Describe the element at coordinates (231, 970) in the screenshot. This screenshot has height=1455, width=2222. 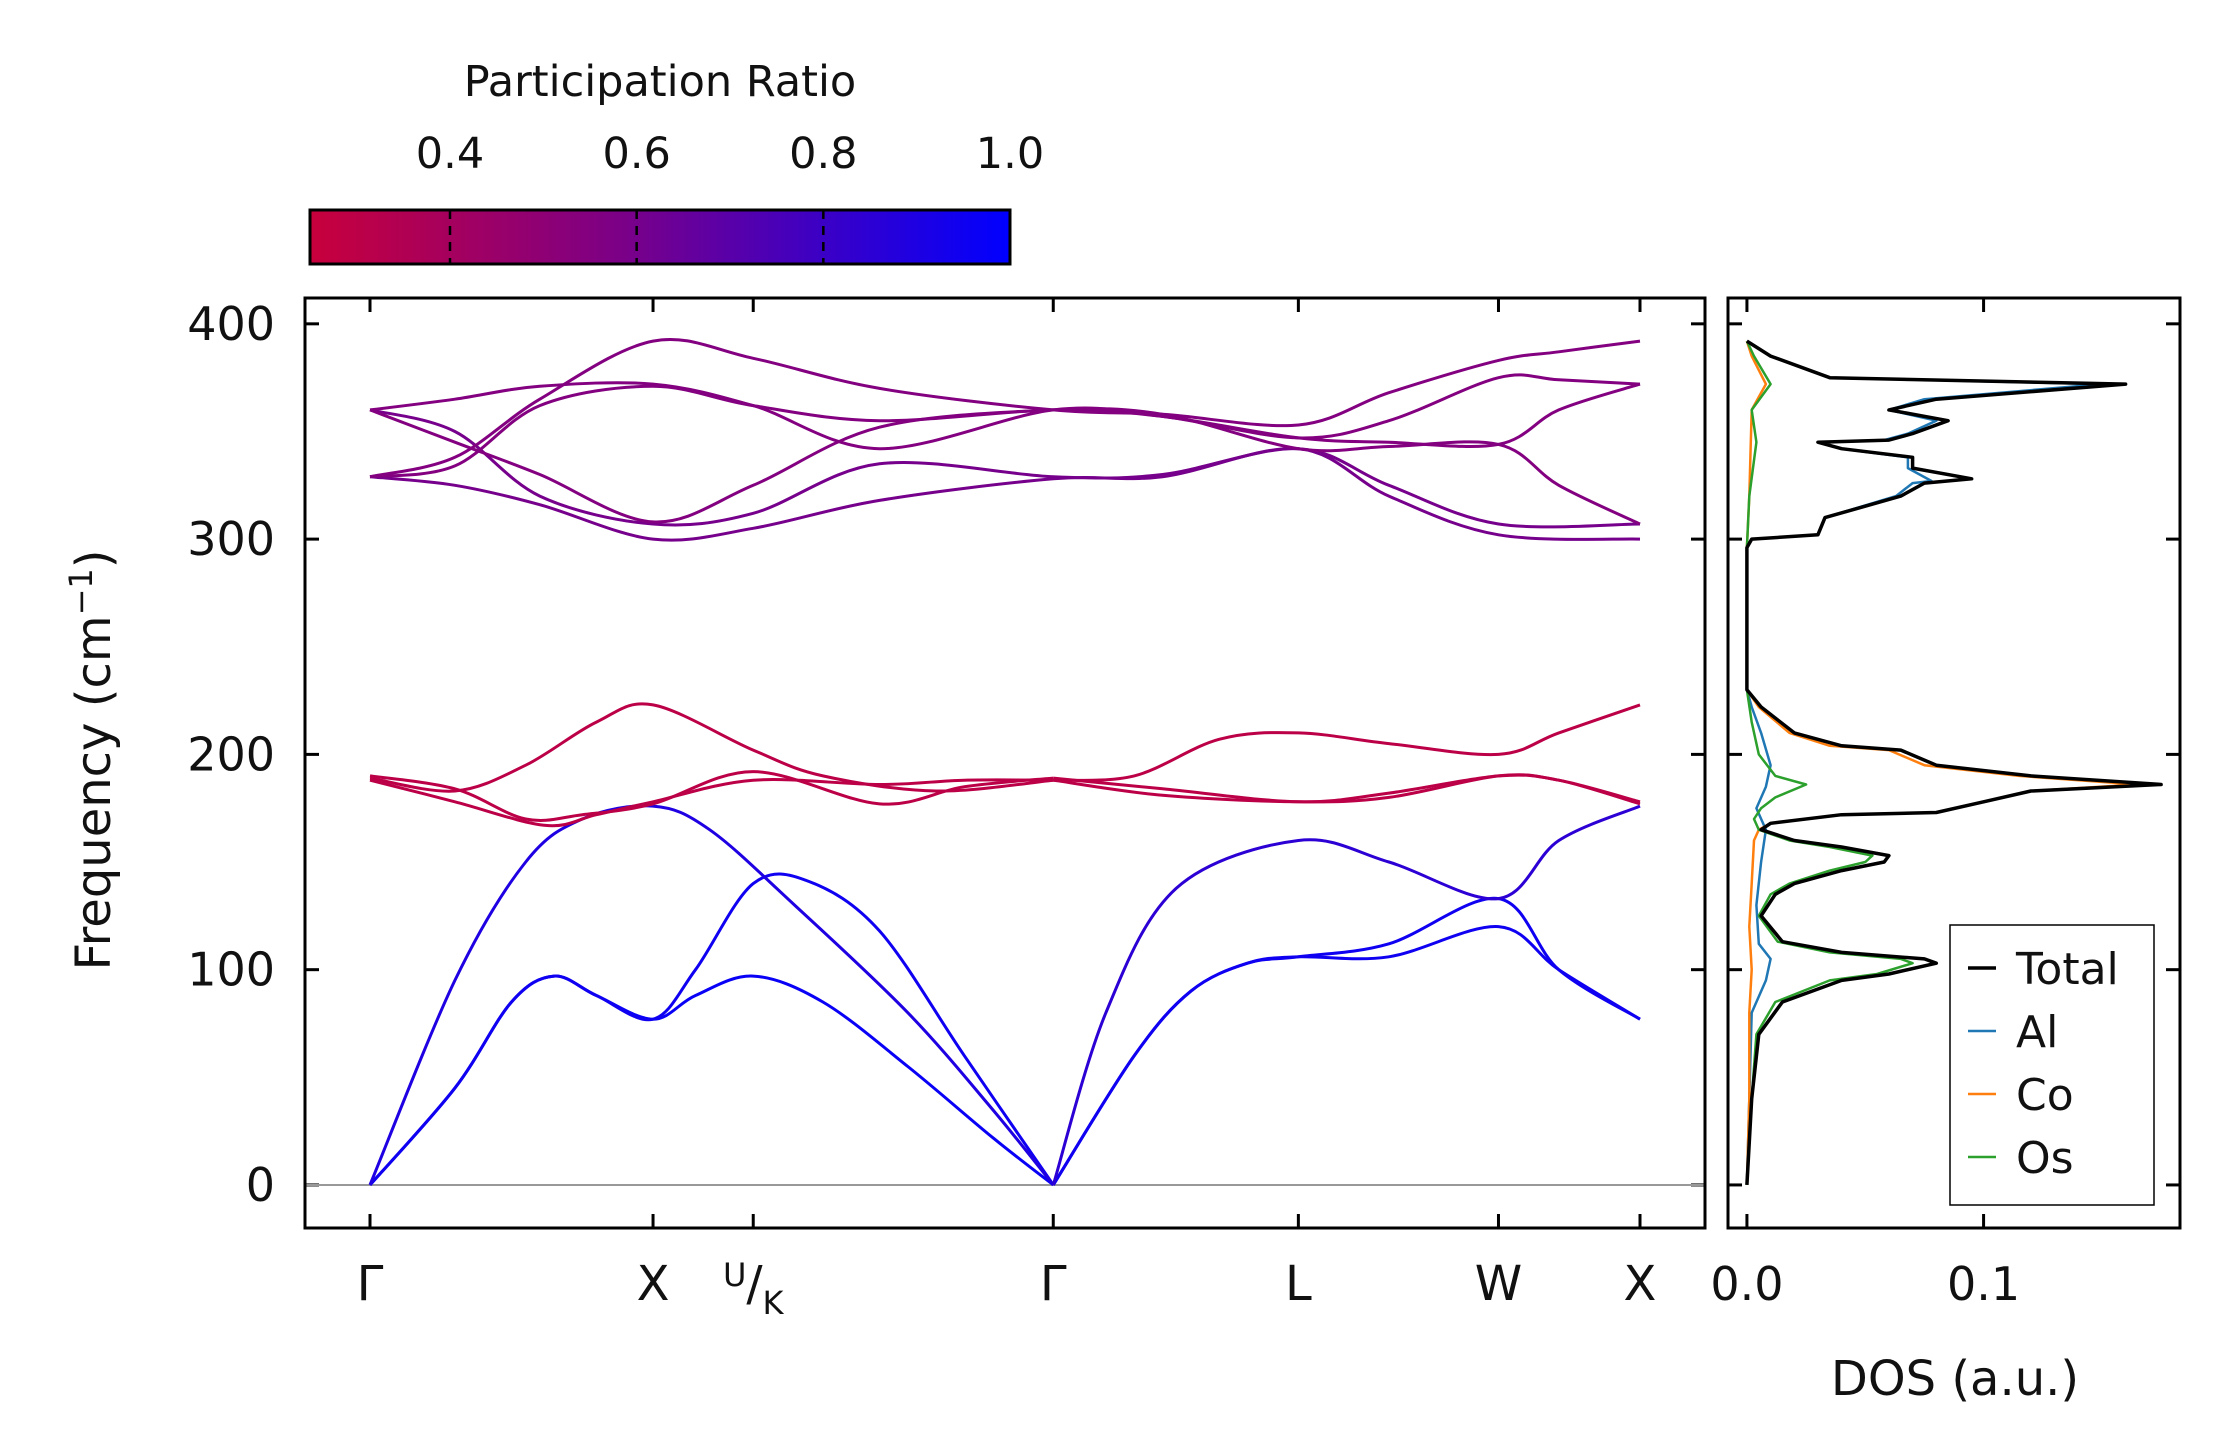
I see `y-tick-label: 100` at that location.